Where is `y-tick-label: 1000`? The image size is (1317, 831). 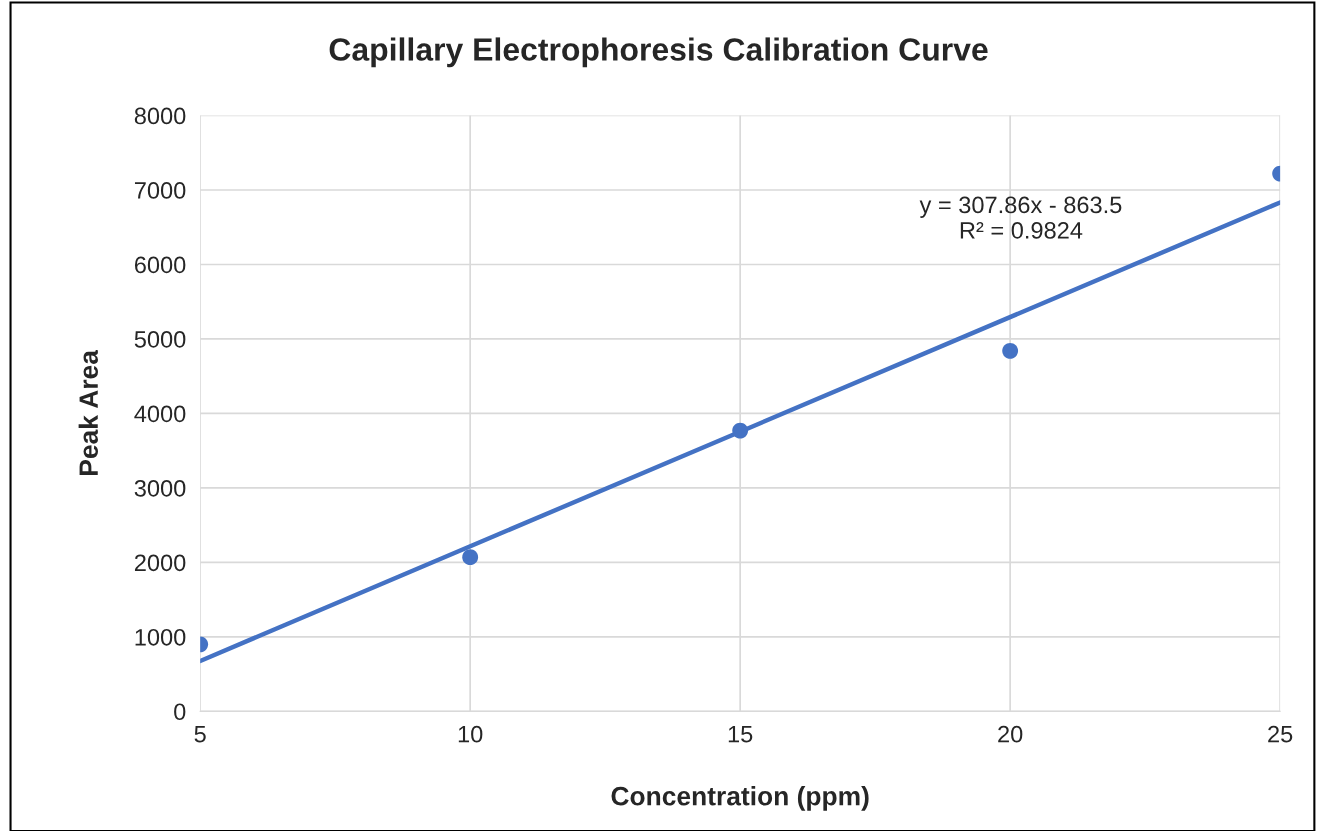 y-tick-label: 1000 is located at coordinates (160, 637).